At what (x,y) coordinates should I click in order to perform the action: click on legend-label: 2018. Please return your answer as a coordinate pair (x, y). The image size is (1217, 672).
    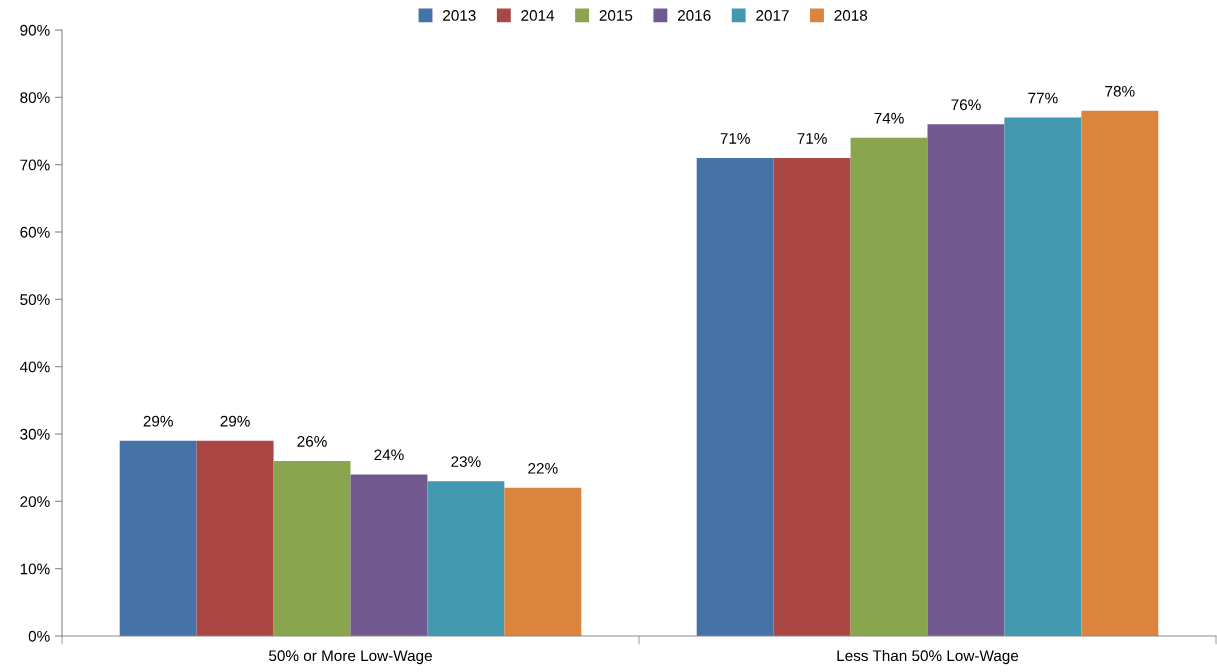
    Looking at the image, I should click on (851, 15).